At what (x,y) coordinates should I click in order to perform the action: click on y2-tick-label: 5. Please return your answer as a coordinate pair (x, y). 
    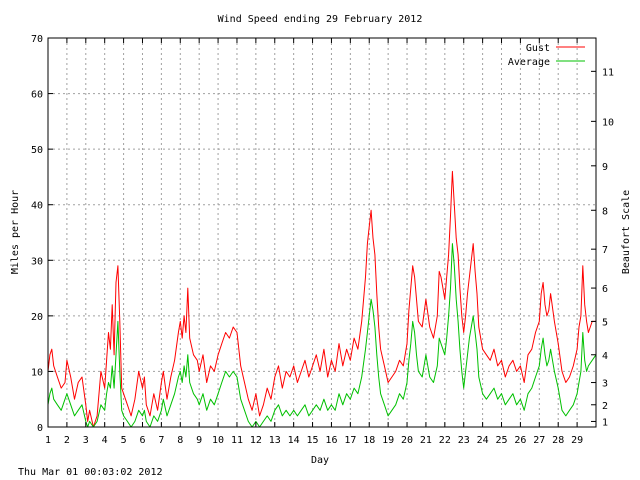
    Looking at the image, I should click on (605, 322).